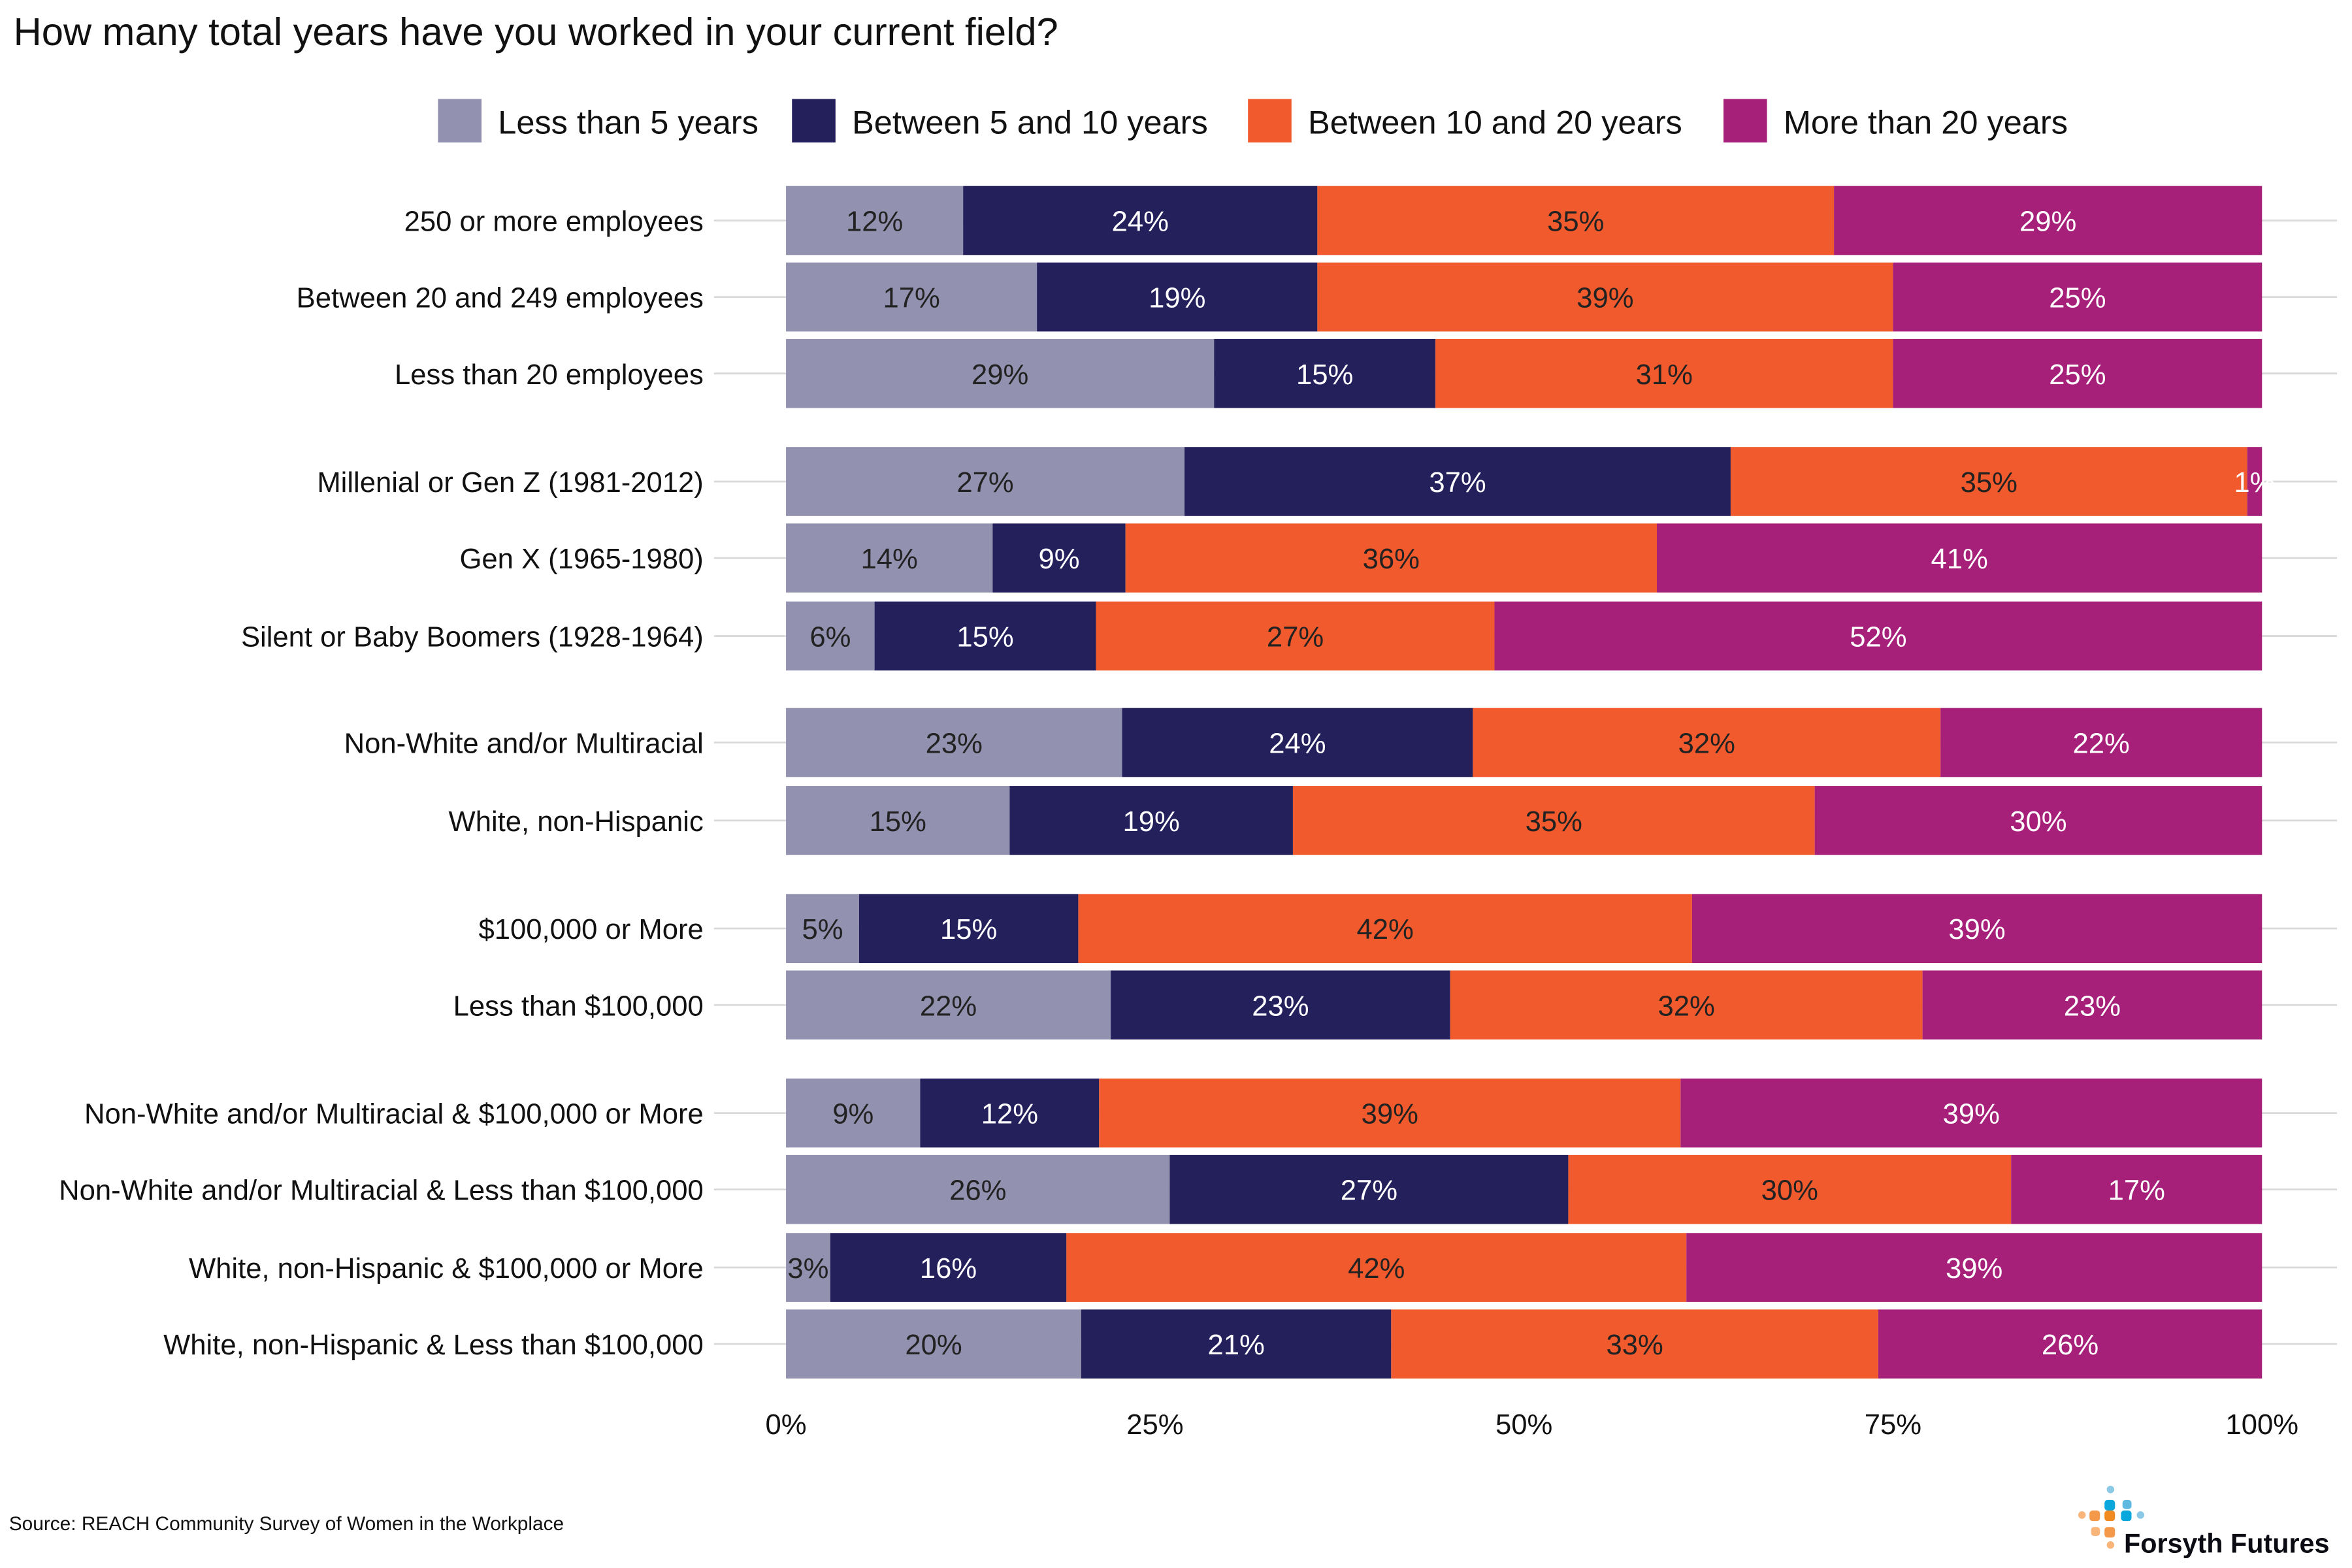 The width and height of the screenshot is (2352, 1568). Describe the element at coordinates (500, 298) in the screenshot. I see `category-label: Between 20 and 249 employees` at that location.